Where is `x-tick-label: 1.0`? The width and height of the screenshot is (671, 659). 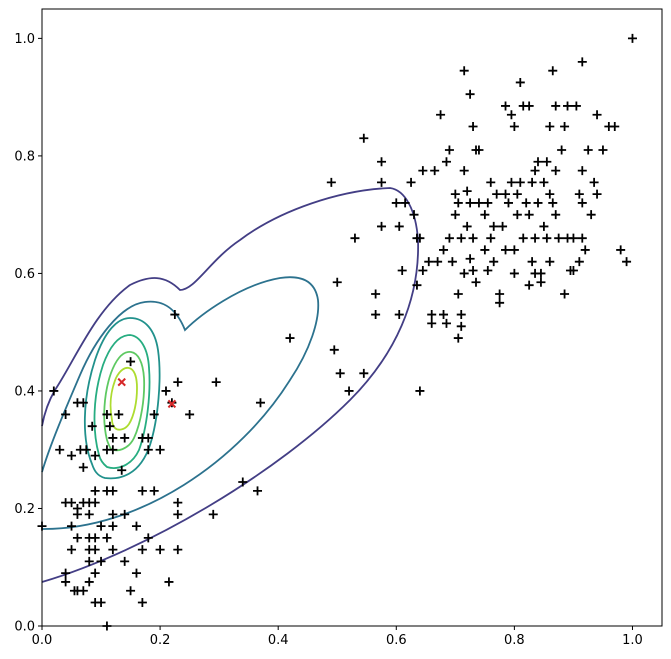
x-tick-label: 1.0 is located at coordinates (632, 640).